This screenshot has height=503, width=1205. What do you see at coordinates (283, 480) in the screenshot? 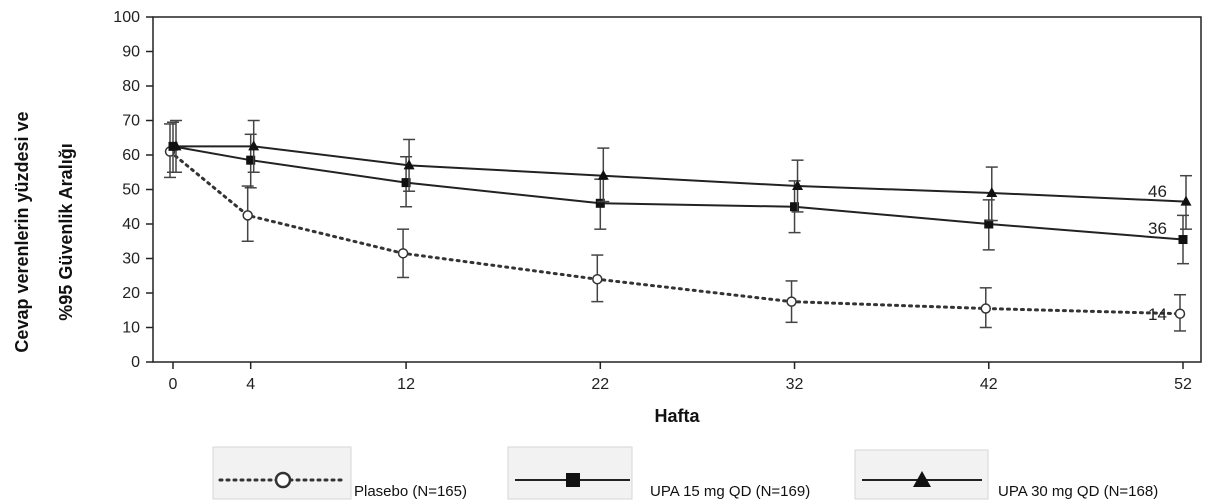
I see `legend-marker-open-circle` at bounding box center [283, 480].